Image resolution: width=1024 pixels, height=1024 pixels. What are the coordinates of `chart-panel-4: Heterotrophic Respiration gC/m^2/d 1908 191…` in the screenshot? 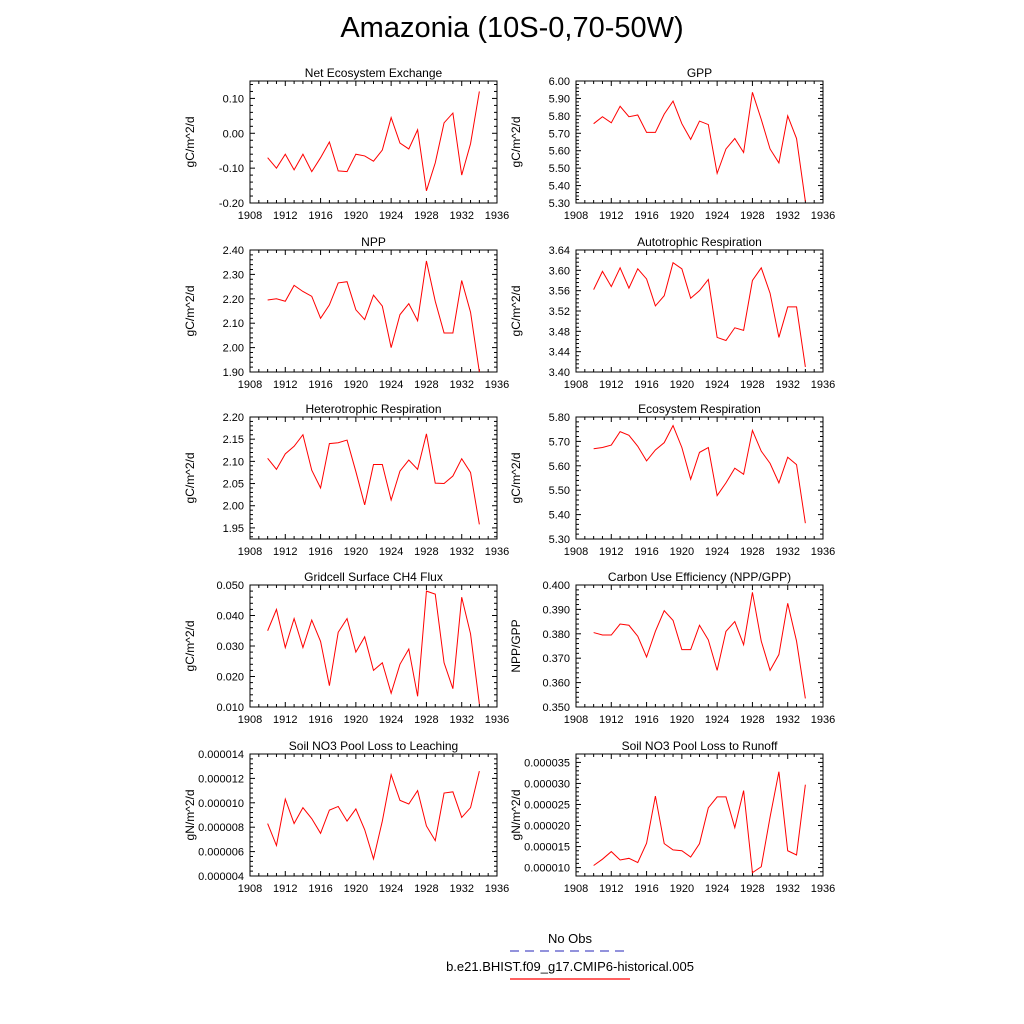 It's located at (346, 480).